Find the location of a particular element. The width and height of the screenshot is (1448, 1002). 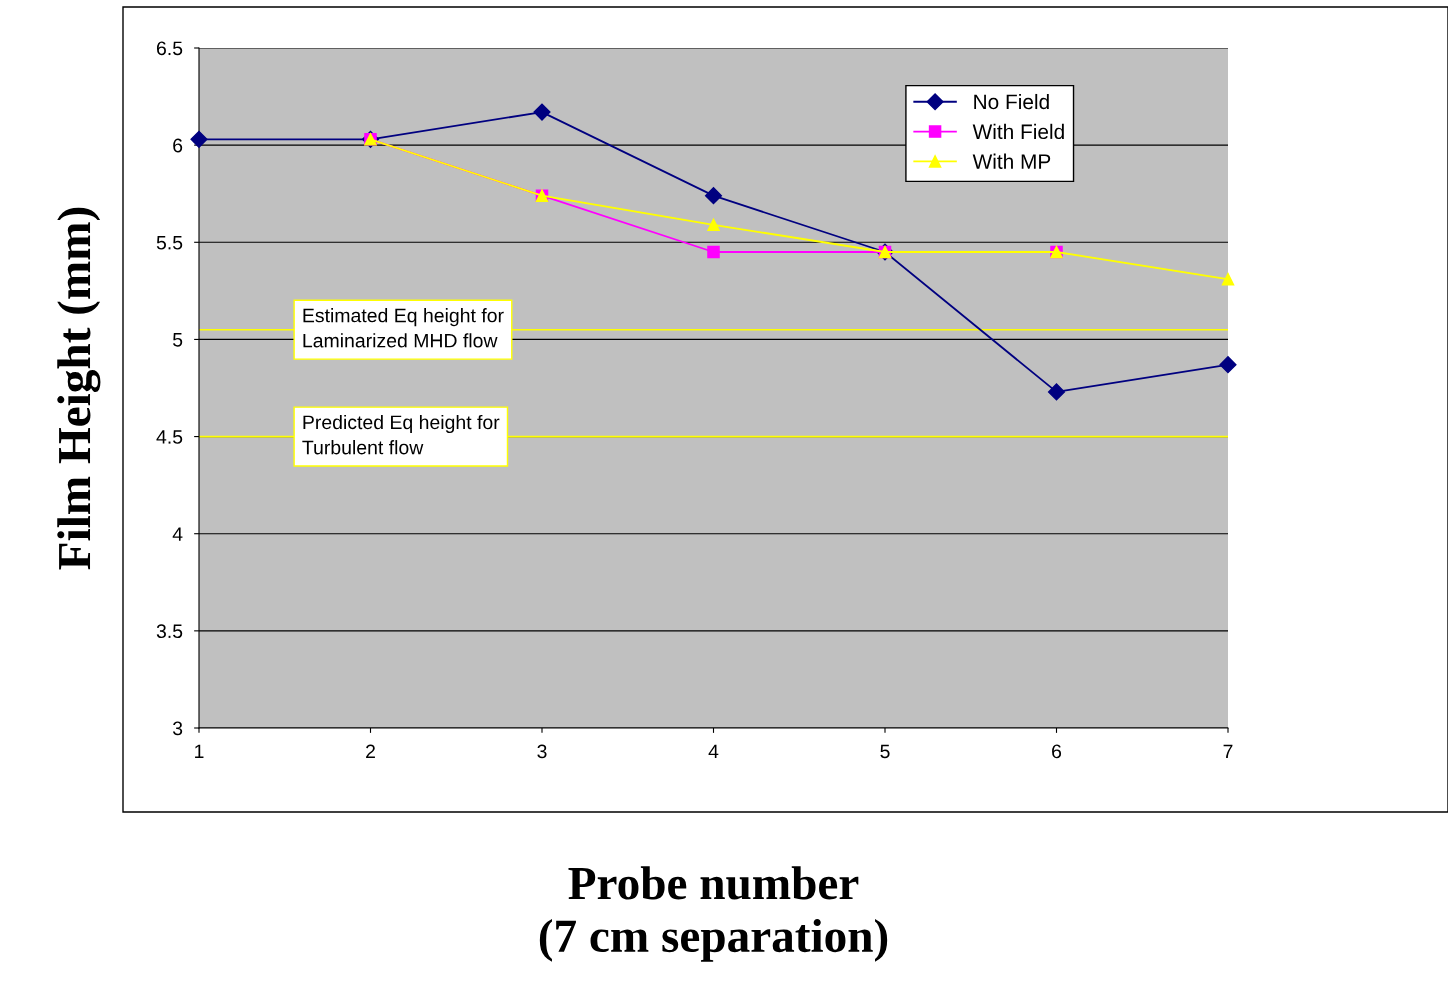

x-axis-title: Probe number (7 cm separation) is located at coordinates (713, 914).